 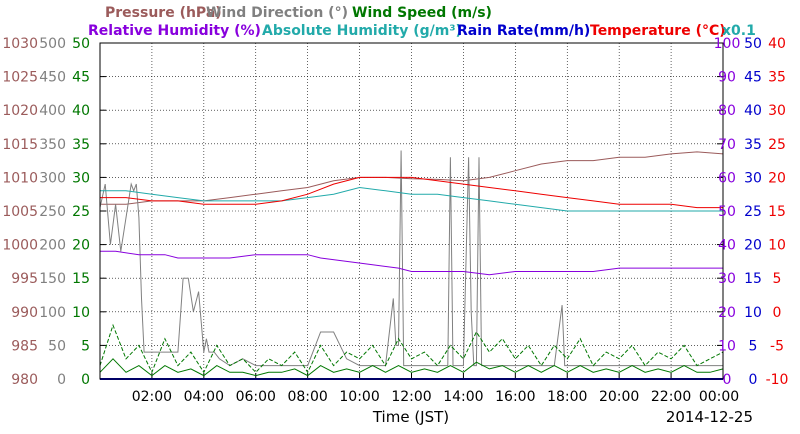 I want to click on right-tick-relative-humidity: 80, so click(x=727, y=111).